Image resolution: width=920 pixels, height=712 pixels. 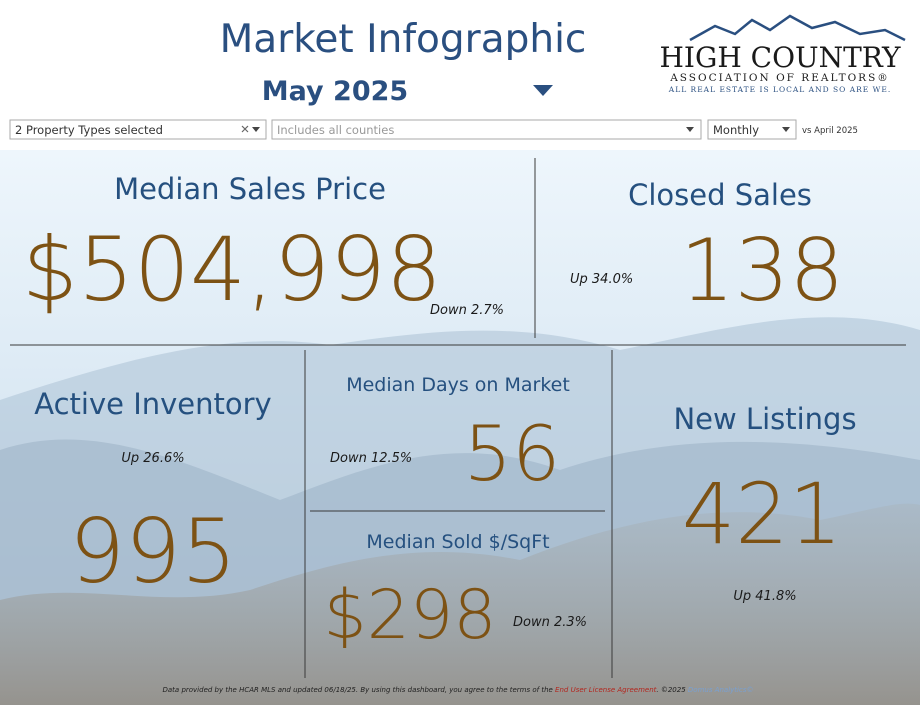 I want to click on metric-change: Up 26.6%, so click(x=152, y=458).